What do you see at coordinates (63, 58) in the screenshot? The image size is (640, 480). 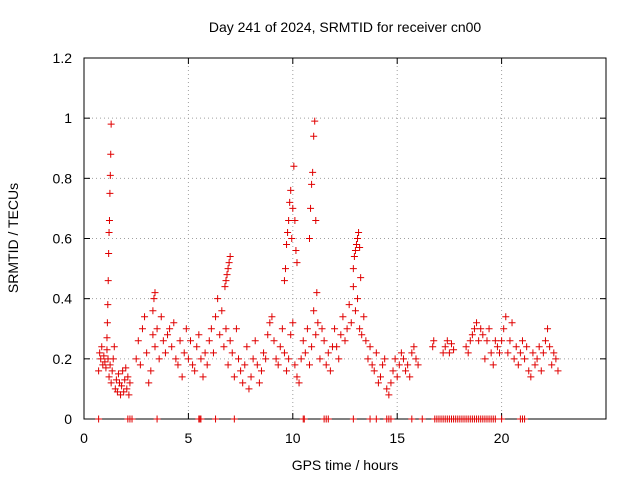 I see `y-tick-label: 1.2` at bounding box center [63, 58].